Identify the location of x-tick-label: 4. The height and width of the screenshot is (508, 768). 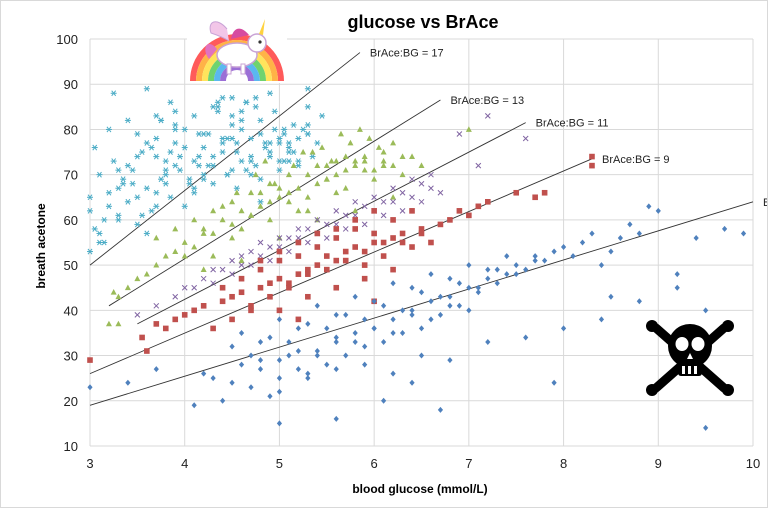
(184, 463).